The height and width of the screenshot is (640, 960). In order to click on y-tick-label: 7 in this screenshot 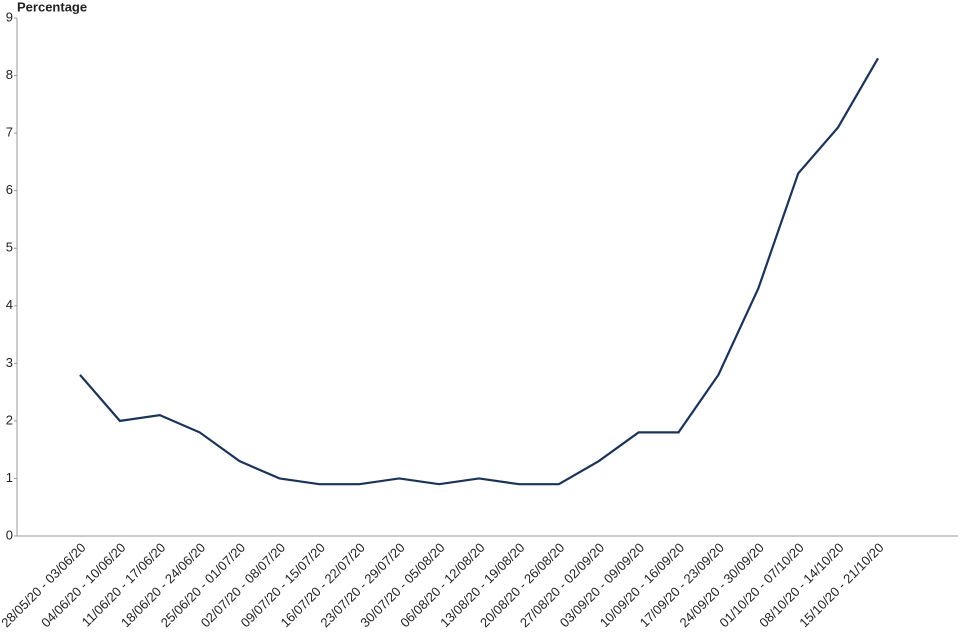, I will do `click(9, 132)`.